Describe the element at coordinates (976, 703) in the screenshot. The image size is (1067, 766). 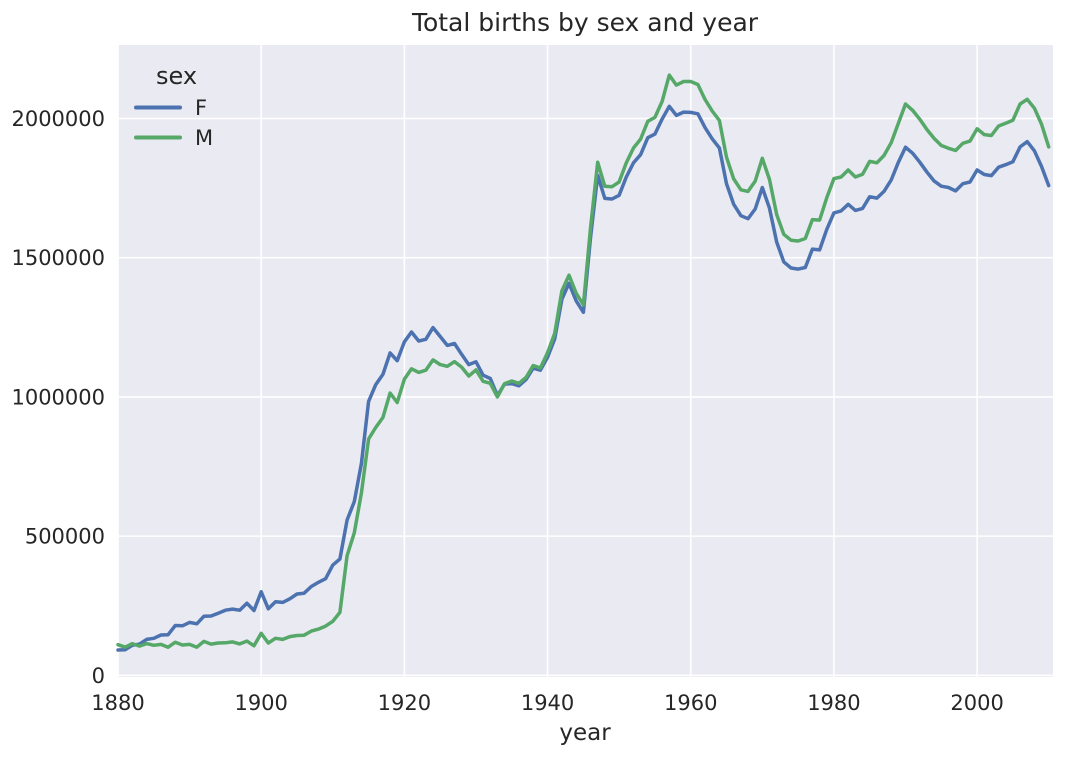
I see `x-tick-label: 2000` at that location.